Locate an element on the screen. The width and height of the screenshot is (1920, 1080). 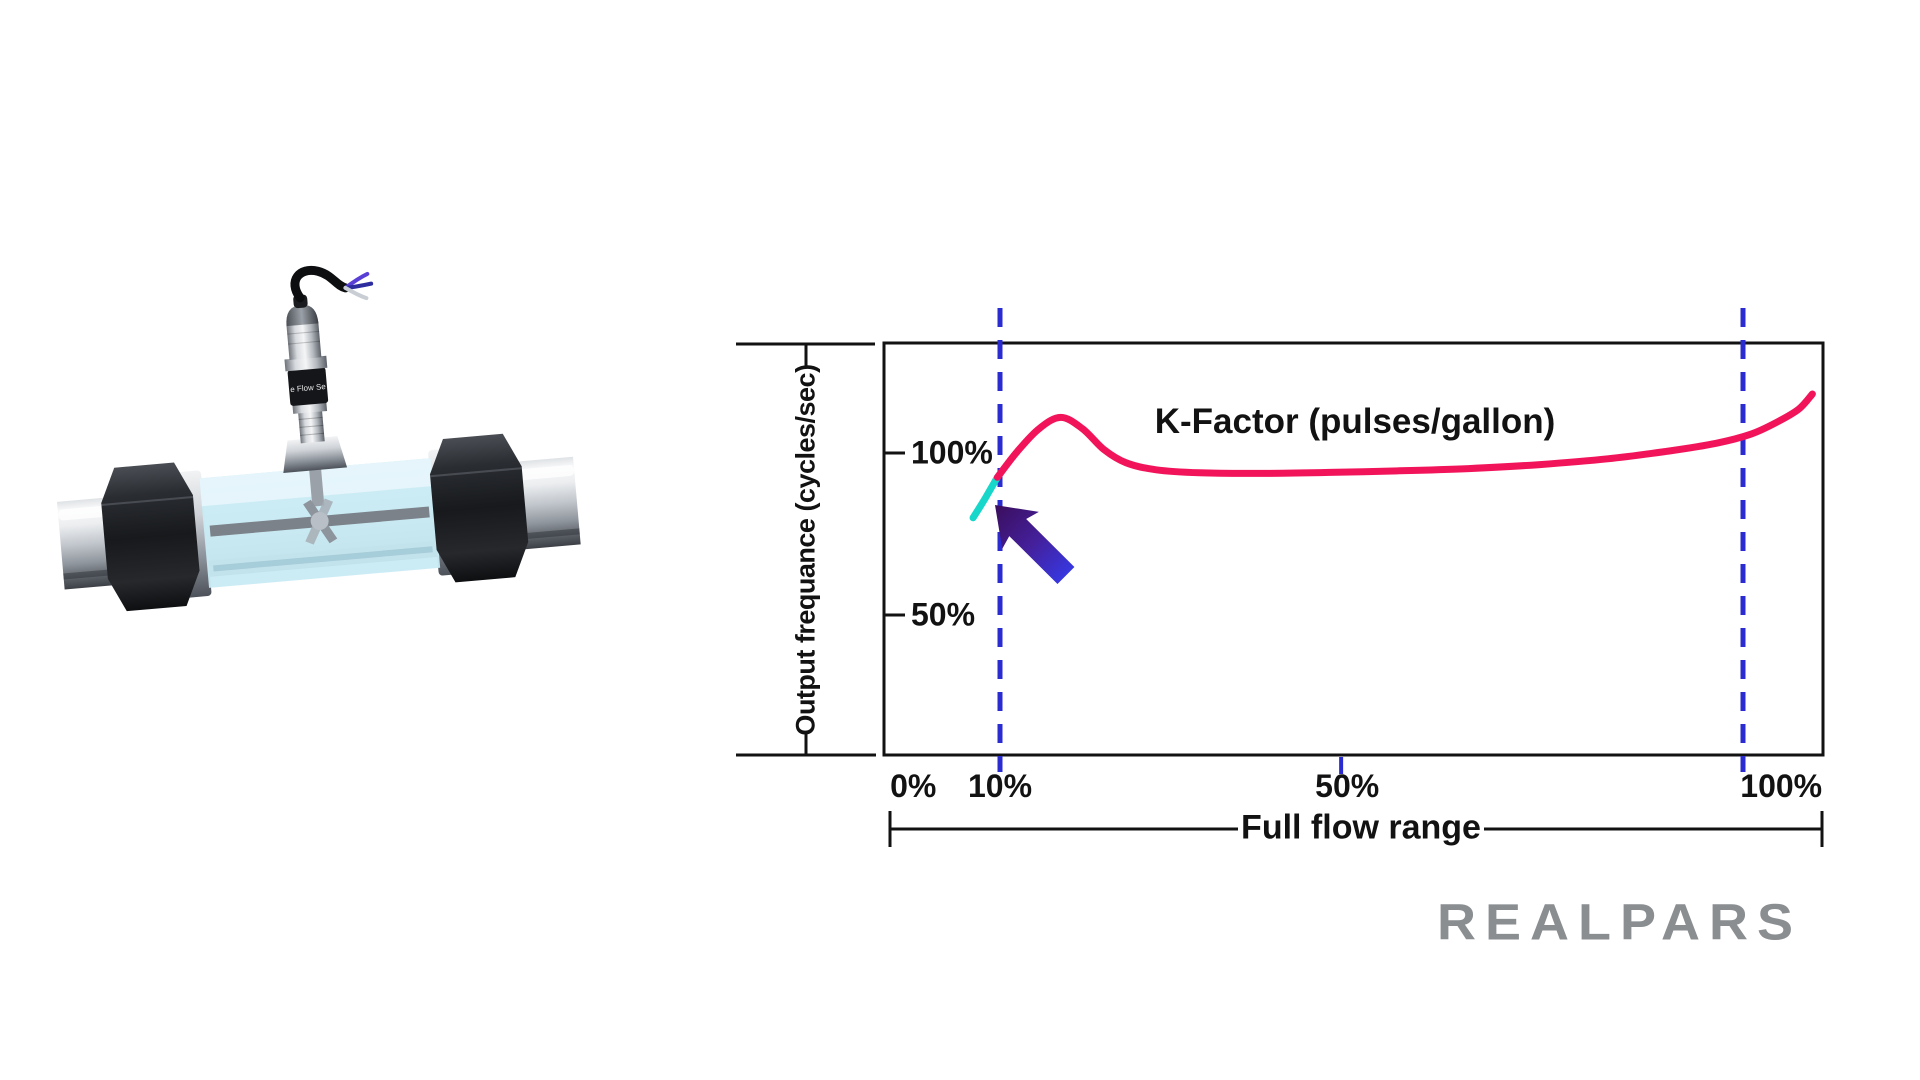
x-tick-label: 10% is located at coordinates (1000, 786).